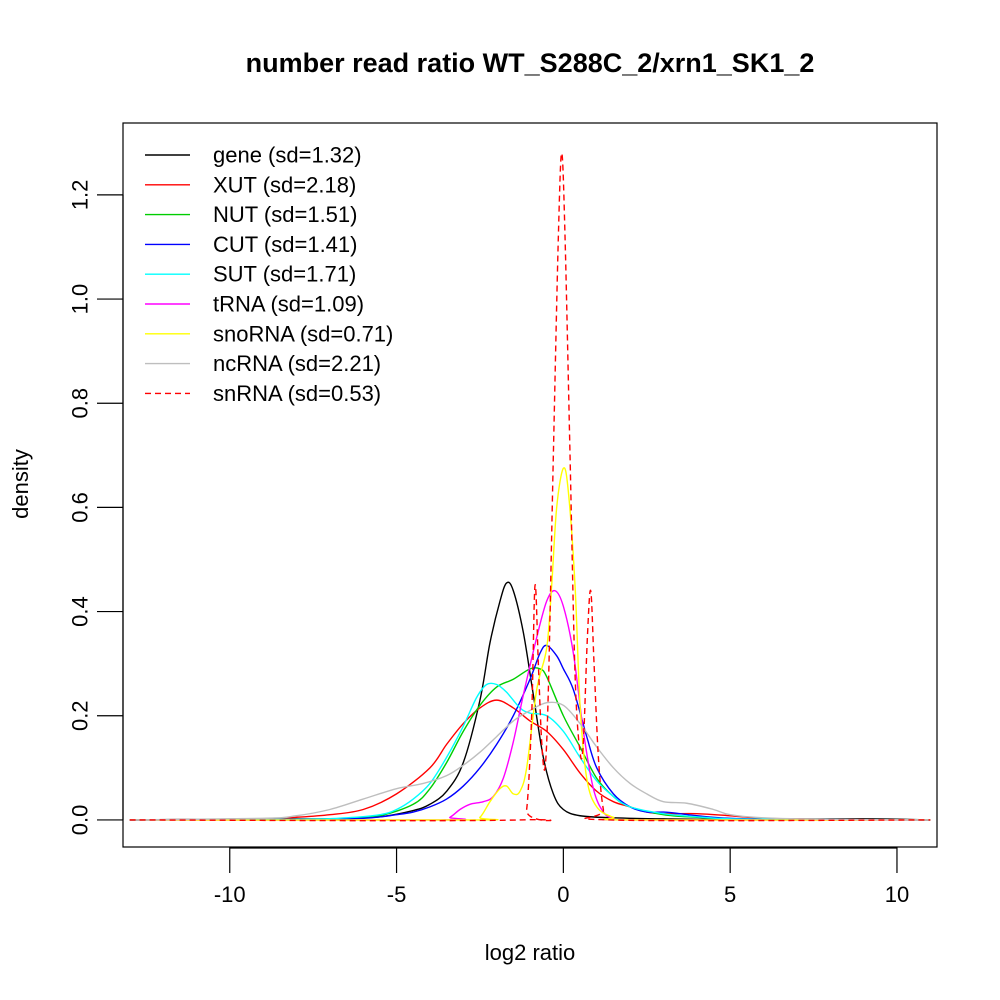  I want to click on y-tick-label: 1.2, so click(80, 195).